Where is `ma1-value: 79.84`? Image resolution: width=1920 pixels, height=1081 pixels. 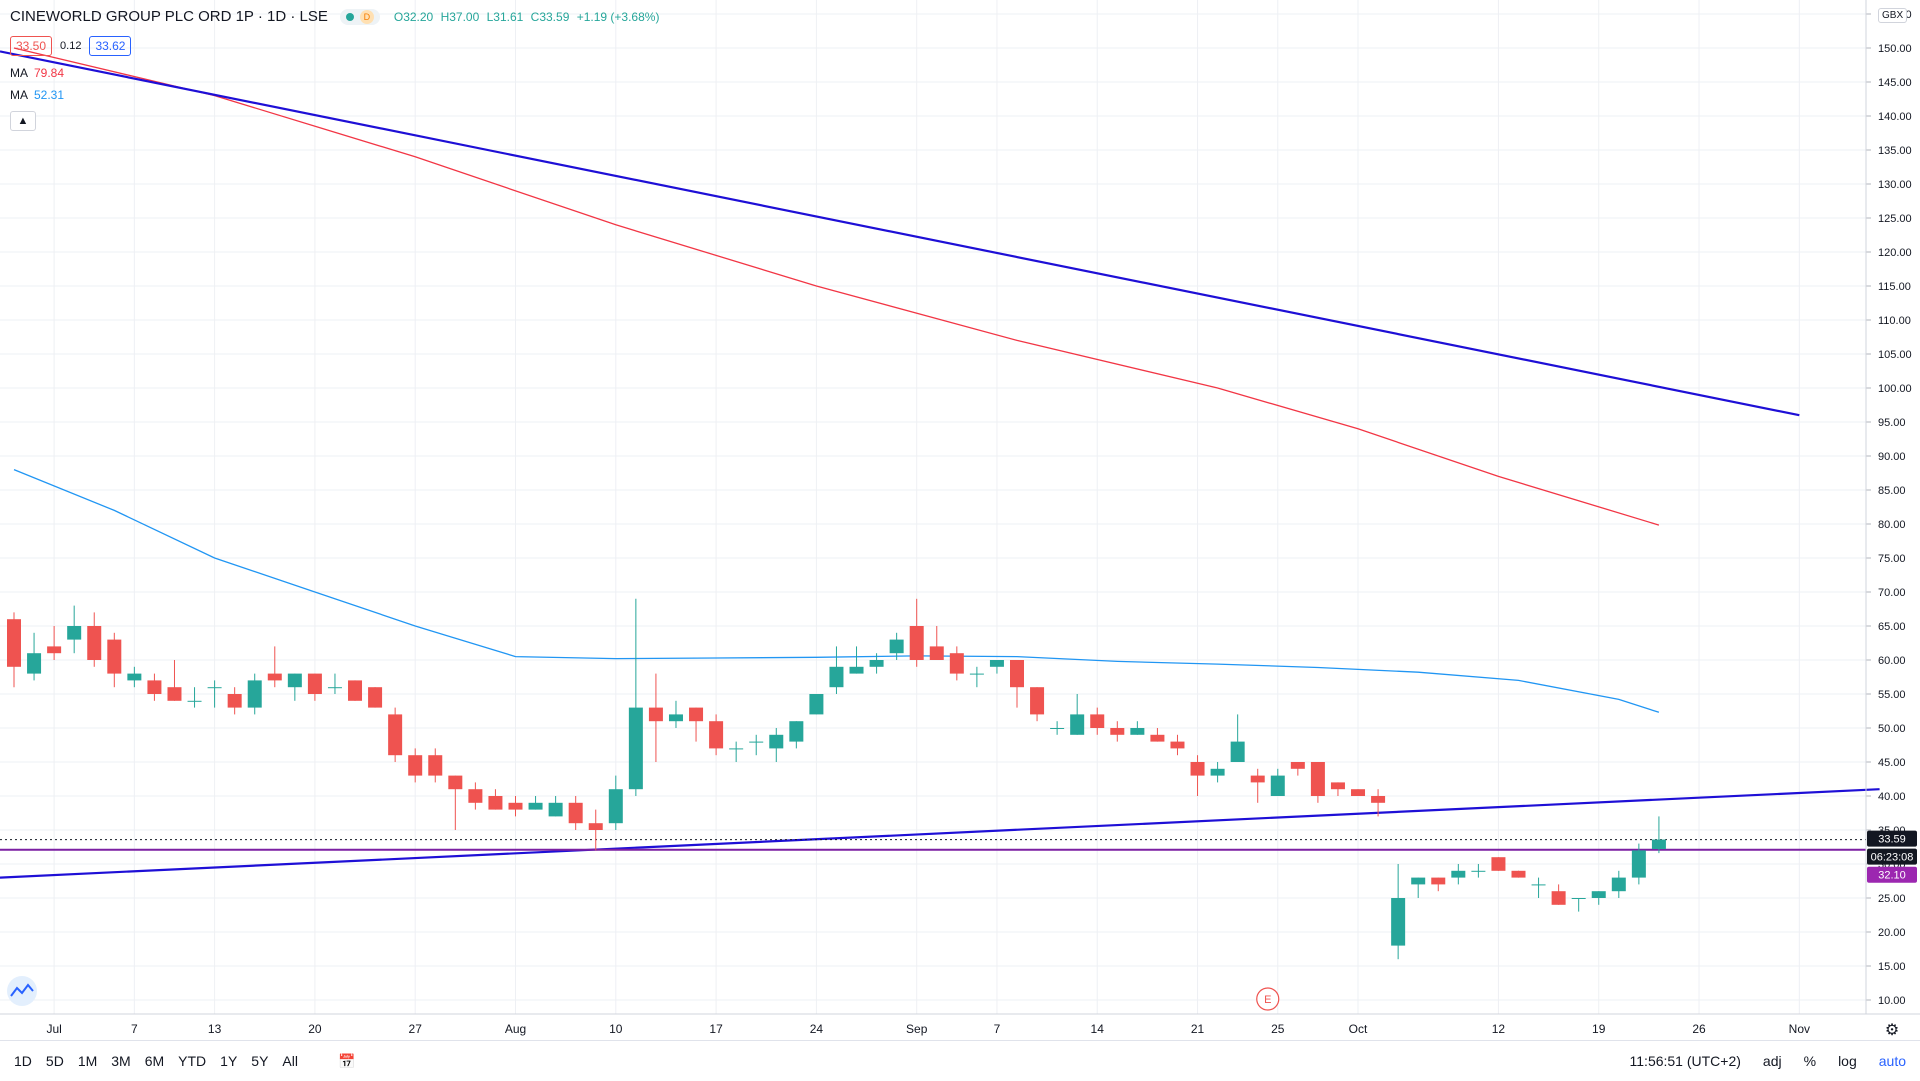
ma1-value: 79.84 is located at coordinates (49, 73).